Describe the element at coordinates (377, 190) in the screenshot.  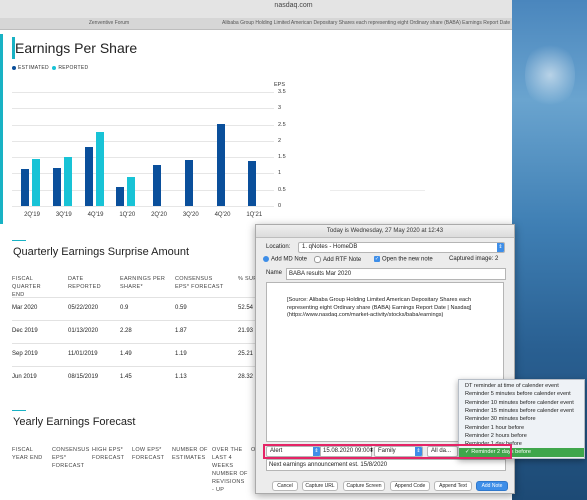
I see `widget-placeholder` at that location.